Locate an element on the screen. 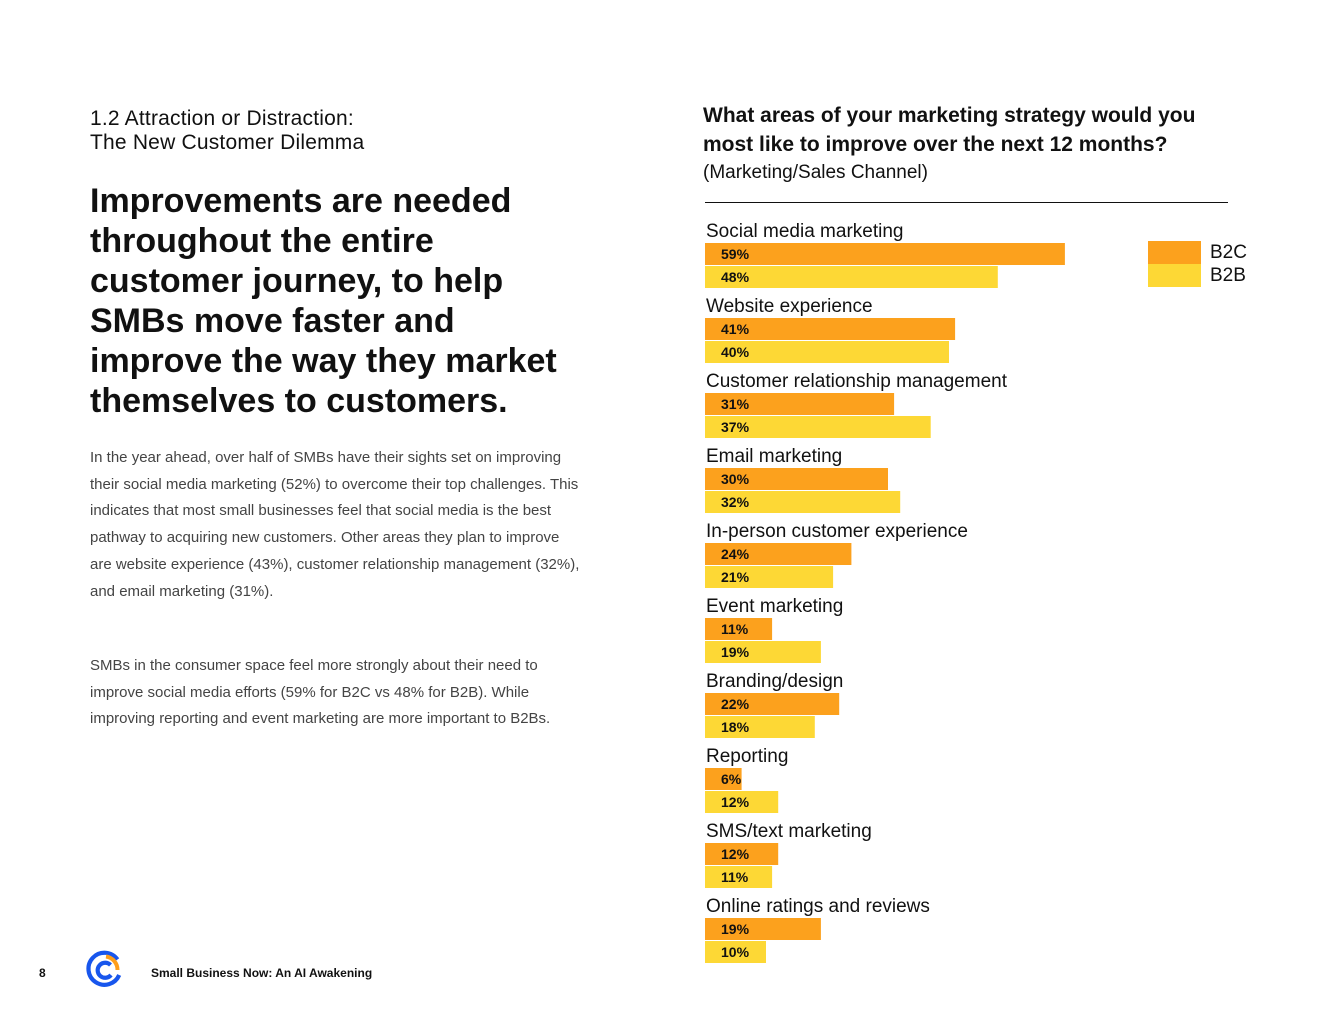 The height and width of the screenshot is (1020, 1320). footer-document-title: Small Business Now: An AI Awakening is located at coordinates (262, 973).